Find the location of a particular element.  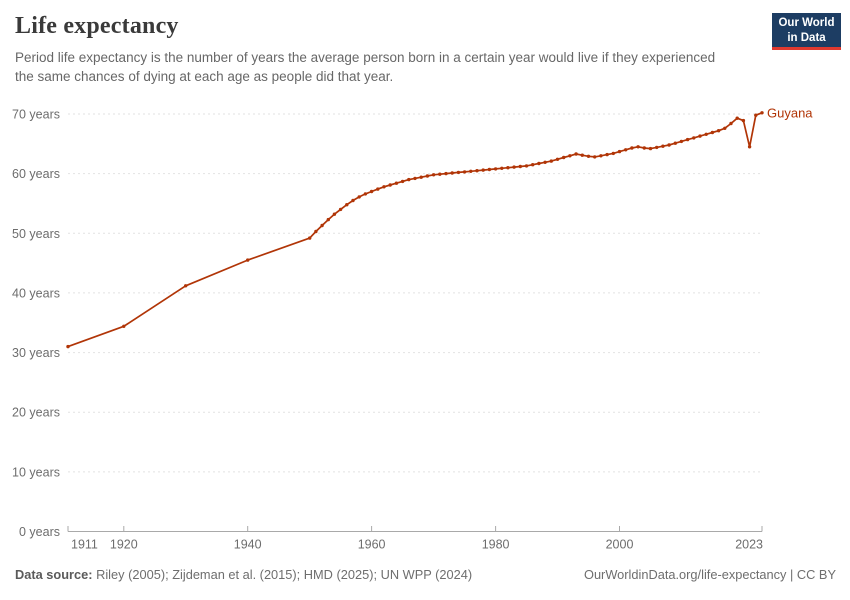

x-tick-label: 1911 is located at coordinates (84, 545).